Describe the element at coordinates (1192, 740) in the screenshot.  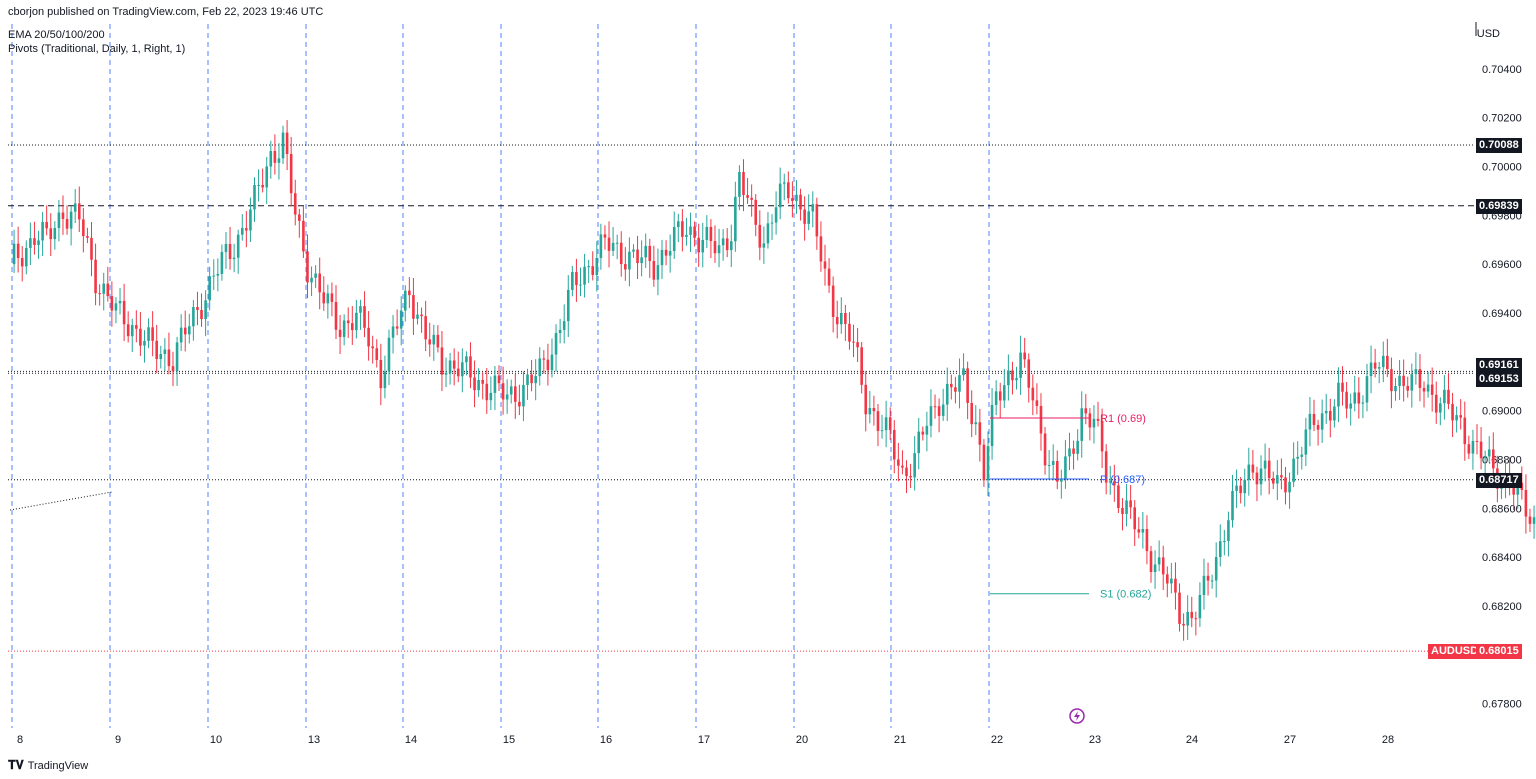
I see `x-tick-label: 24` at that location.